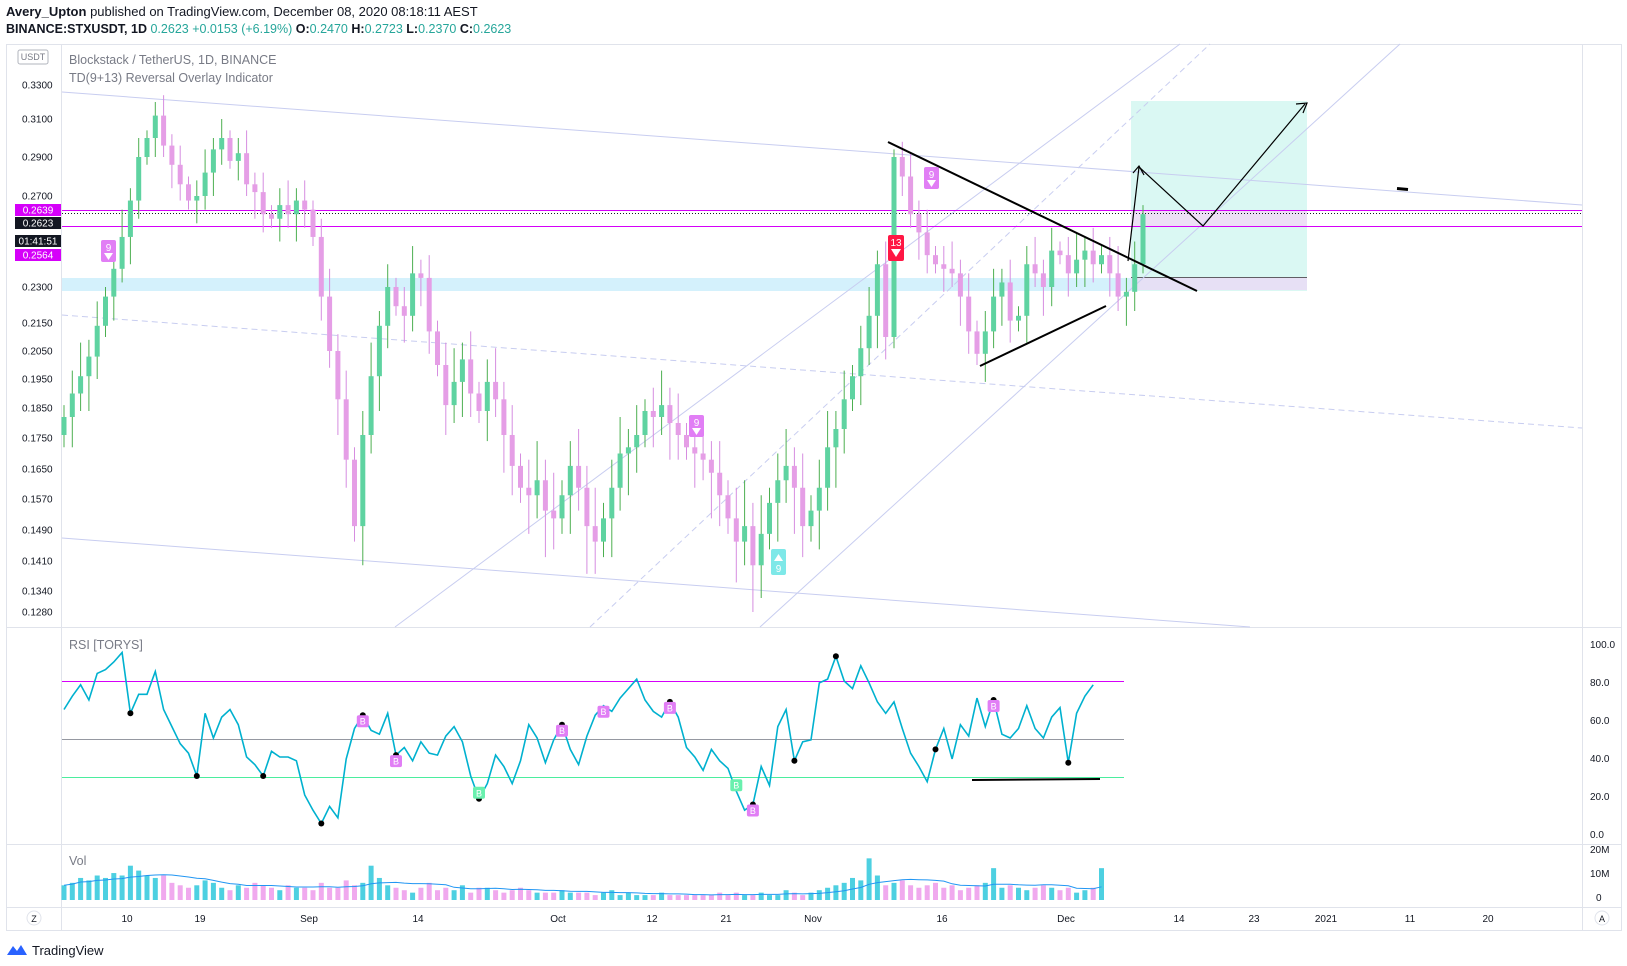 The width and height of the screenshot is (1627, 966). I want to click on auto-scale-button: A, so click(1602, 918).